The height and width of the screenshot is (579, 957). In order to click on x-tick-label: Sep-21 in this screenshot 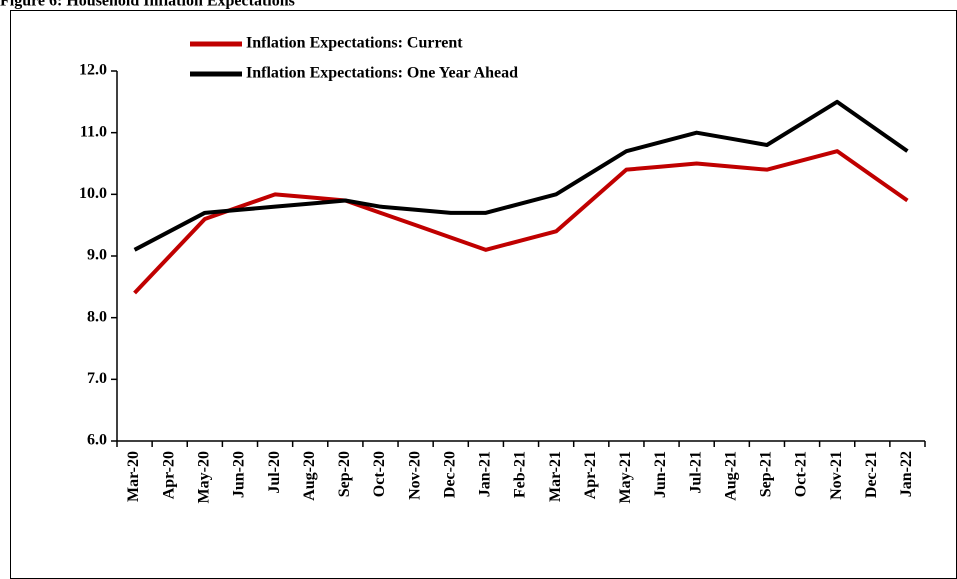, I will do `click(766, 474)`.